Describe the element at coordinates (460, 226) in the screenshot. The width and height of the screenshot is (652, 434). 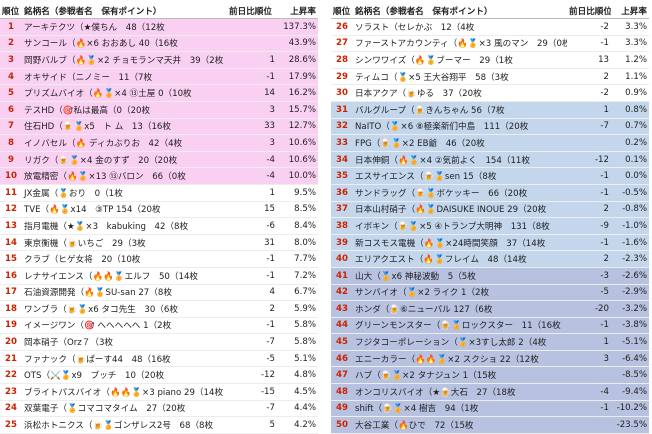
I see `stock-name-cell: イボキン（🍺🏅×5 ④トランプ大明神 131（8枚` at that location.